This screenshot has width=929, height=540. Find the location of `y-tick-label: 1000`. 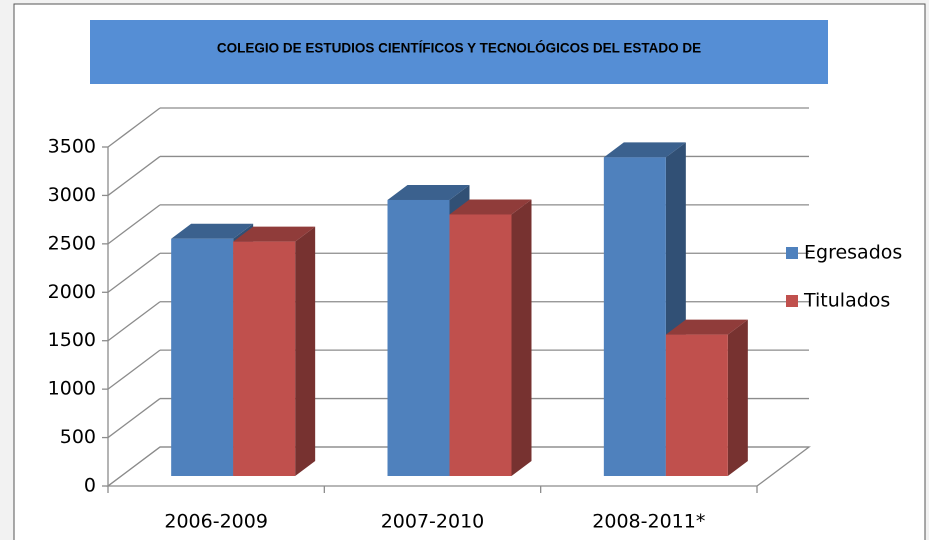

y-tick-label: 1000 is located at coordinates (72, 389).